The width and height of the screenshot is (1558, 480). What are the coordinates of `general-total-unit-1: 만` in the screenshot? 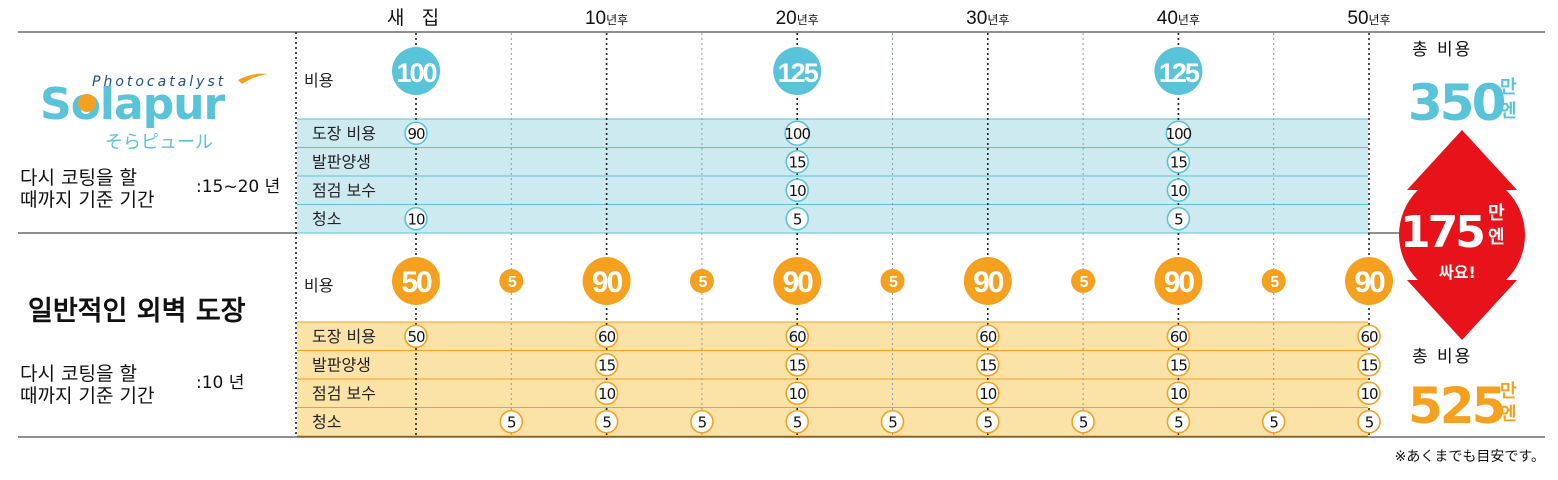 It's located at (1508, 391).